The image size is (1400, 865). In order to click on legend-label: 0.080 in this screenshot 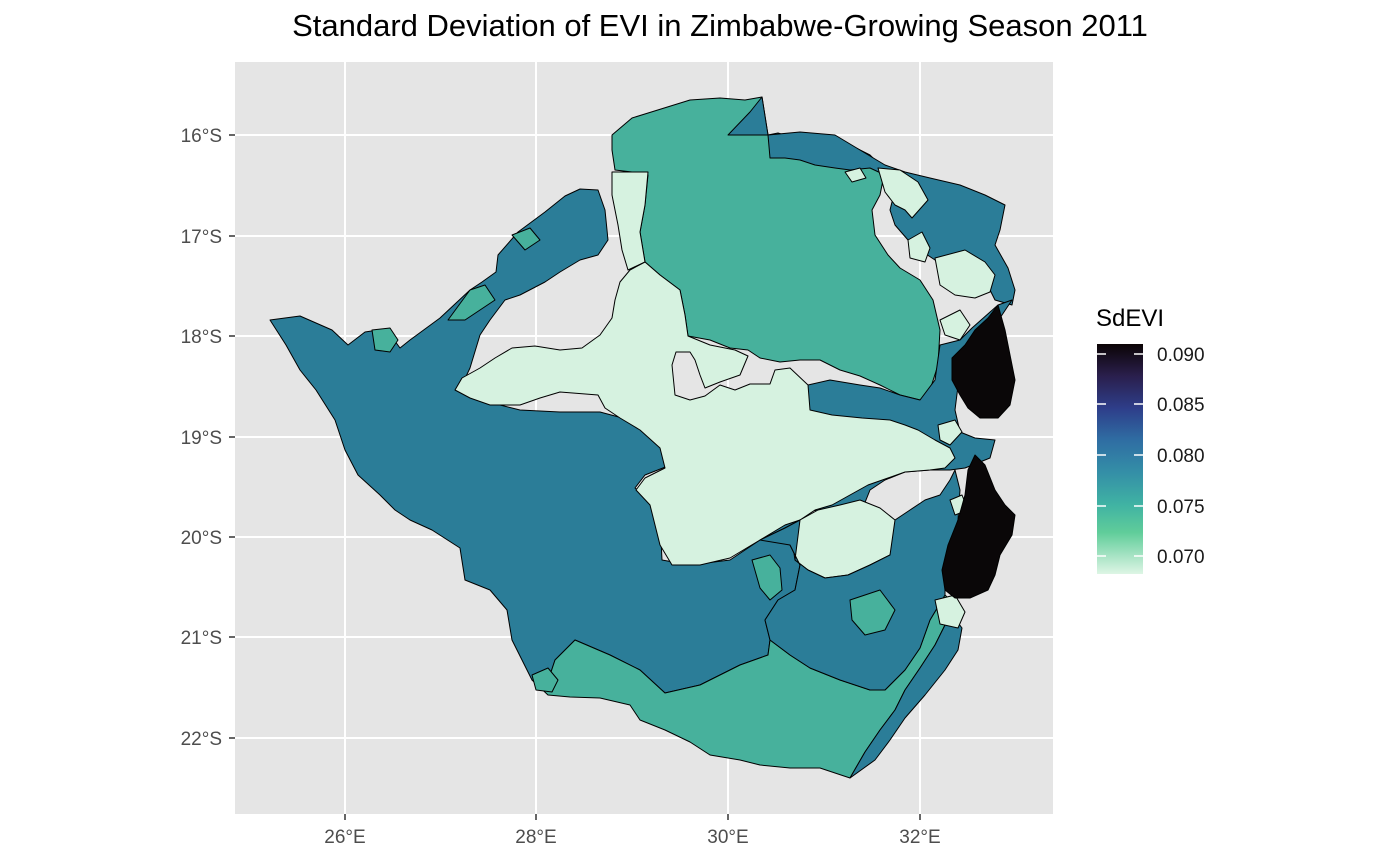, I will do `click(1181, 456)`.